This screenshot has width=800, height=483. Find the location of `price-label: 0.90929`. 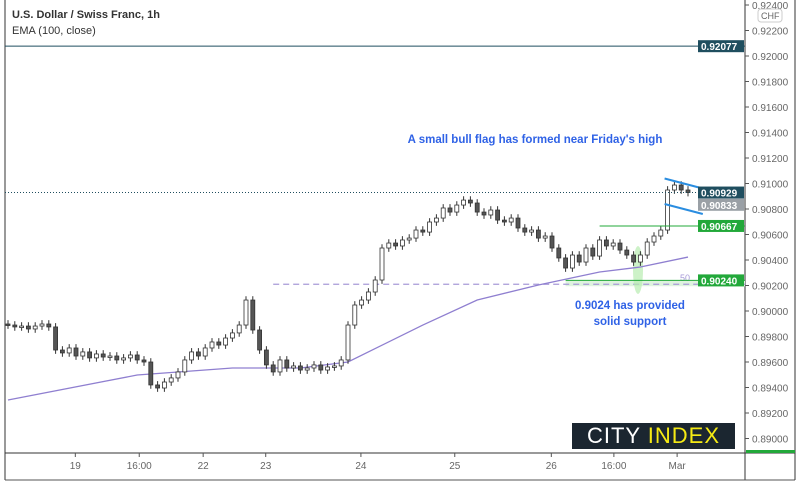

price-label: 0.90929 is located at coordinates (719, 194).